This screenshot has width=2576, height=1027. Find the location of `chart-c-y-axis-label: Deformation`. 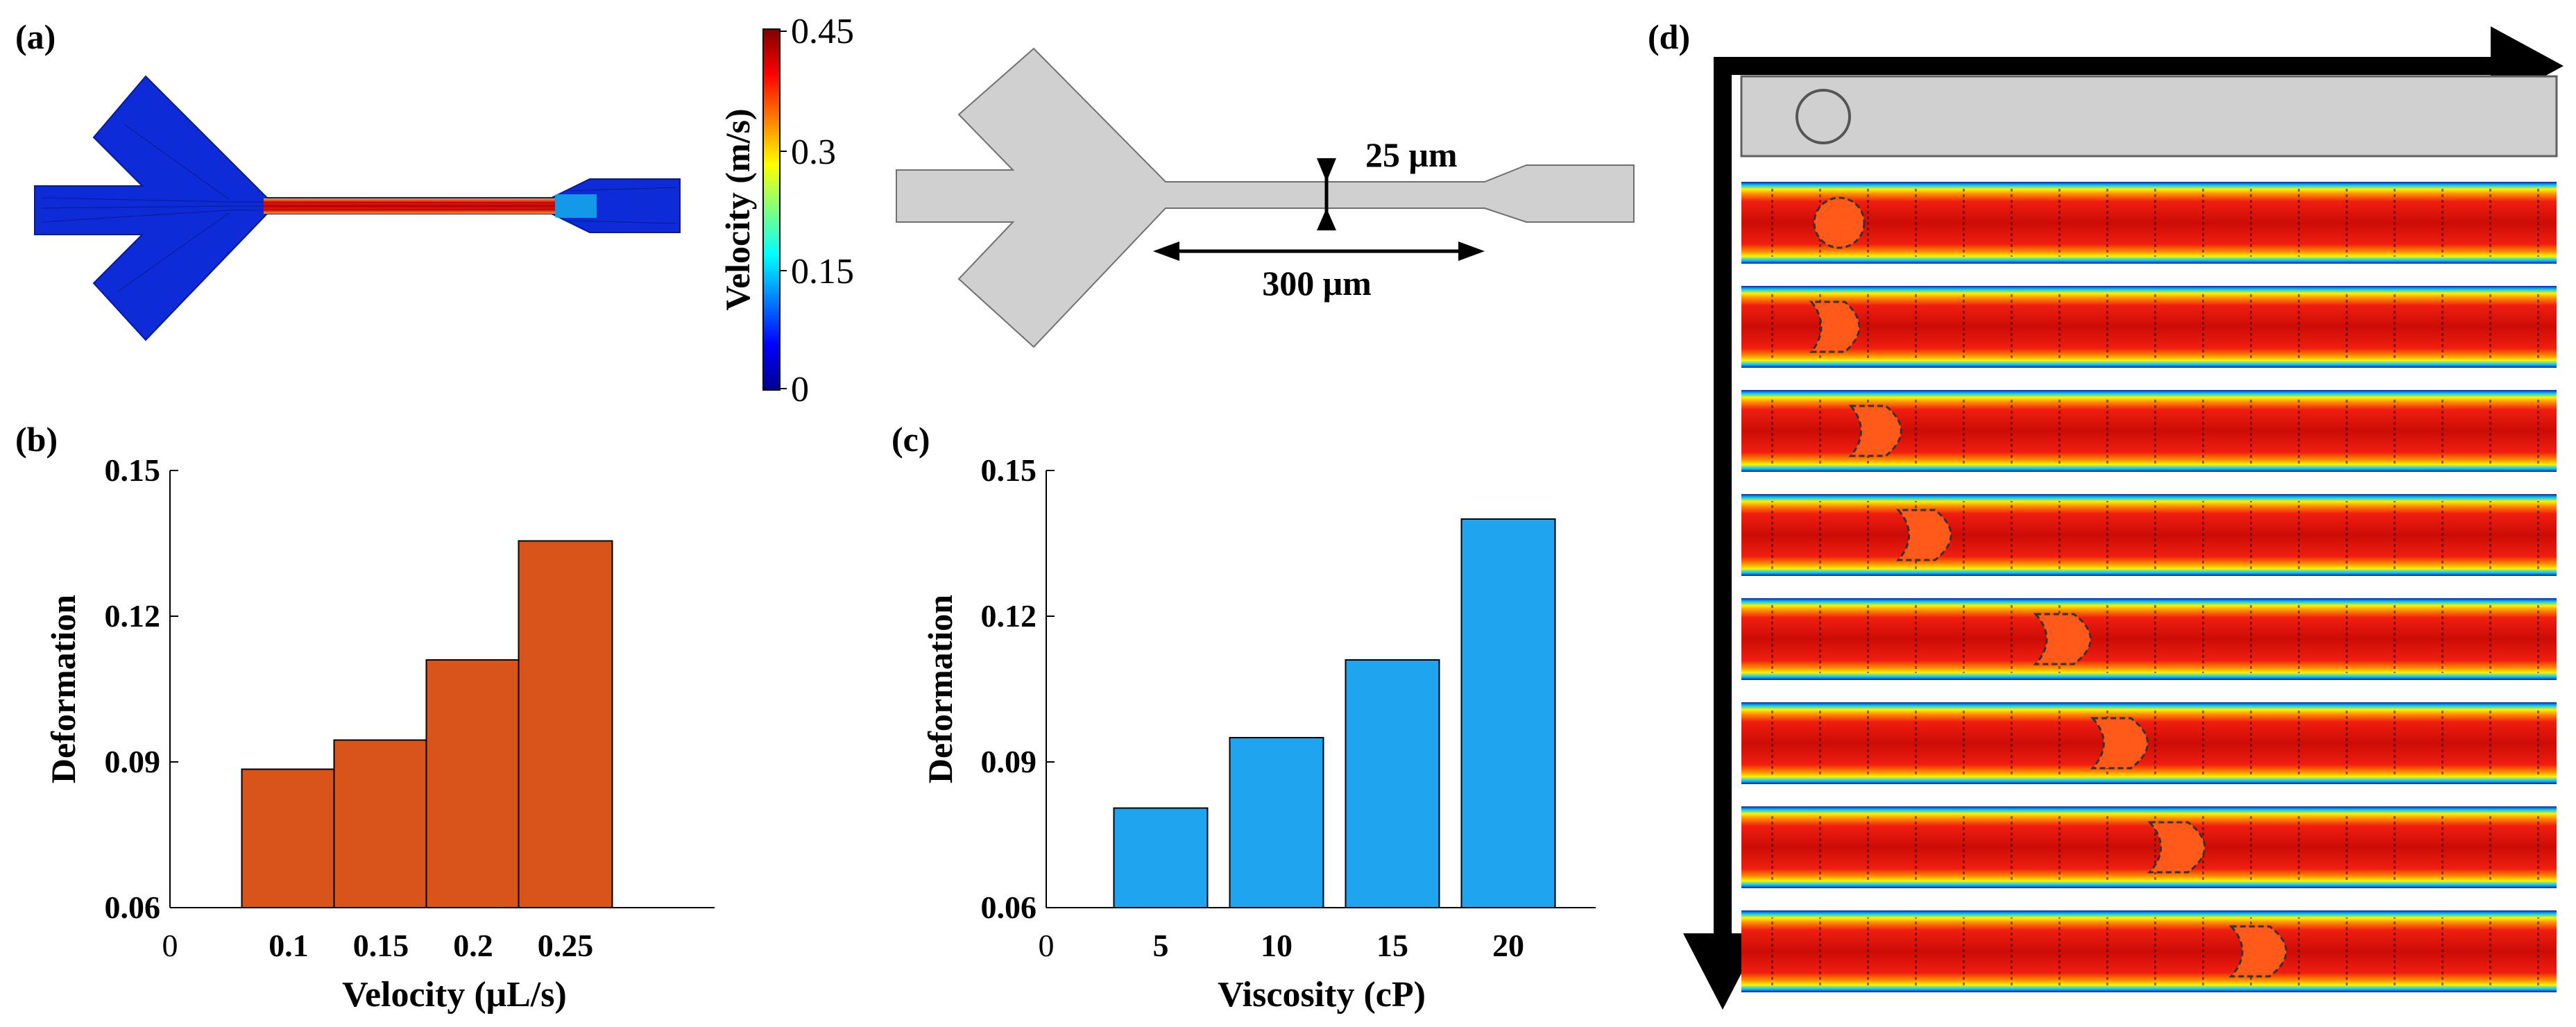

chart-c-y-axis-label: Deformation is located at coordinates (940, 689).